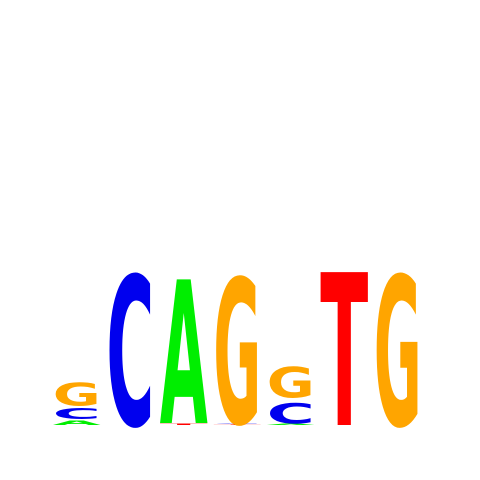 The width and height of the screenshot is (480, 480). What do you see at coordinates (291, 413) in the screenshot?
I see `logo-letter-c-pos5: C` at bounding box center [291, 413].